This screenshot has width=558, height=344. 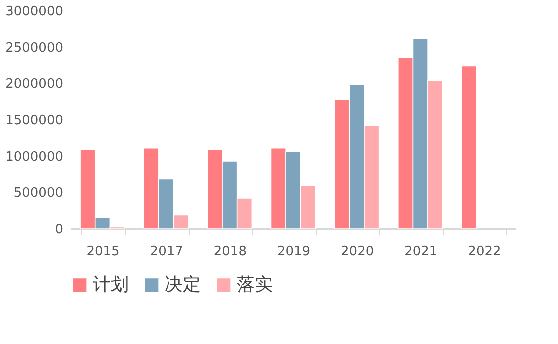 I want to click on x-tick-label: 2018, so click(x=230, y=252).